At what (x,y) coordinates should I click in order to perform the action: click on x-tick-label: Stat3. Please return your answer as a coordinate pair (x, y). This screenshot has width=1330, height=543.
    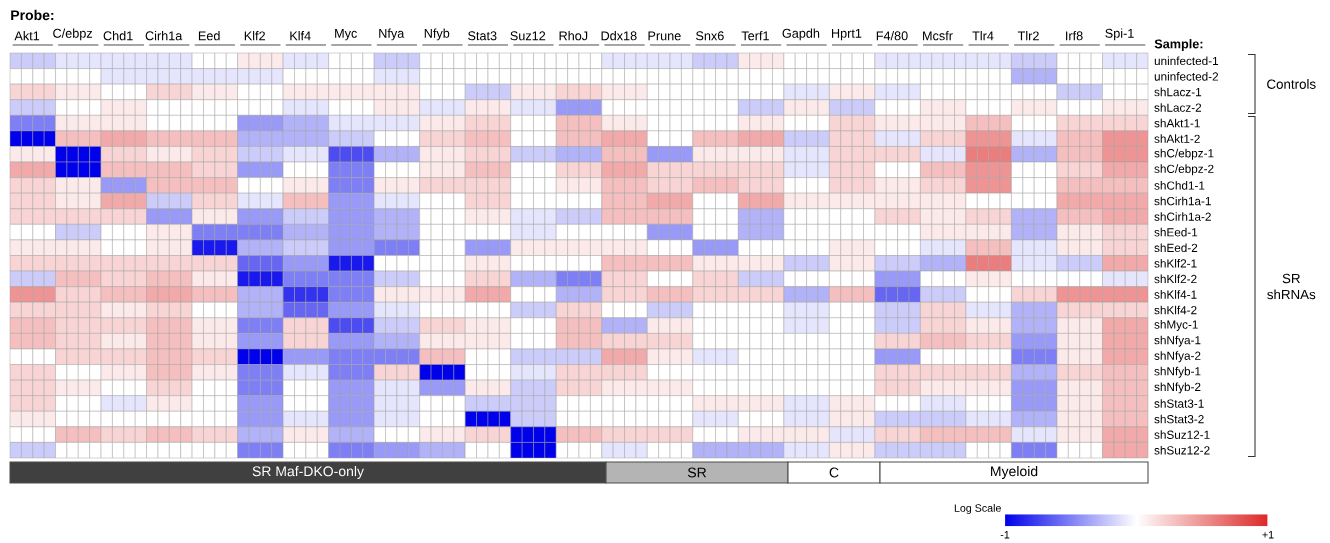
    Looking at the image, I should click on (482, 36).